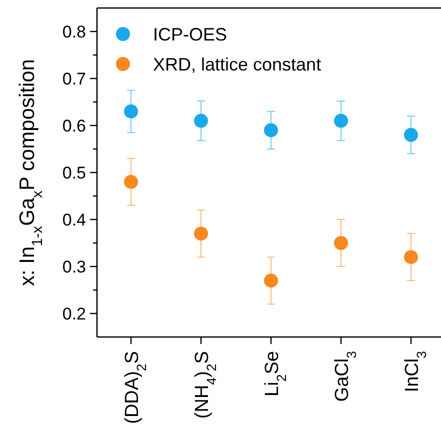 Image resolution: width=441 pixels, height=439 pixels. Describe the element at coordinates (74, 266) in the screenshot. I see `y-tick-label: 0.3` at that location.